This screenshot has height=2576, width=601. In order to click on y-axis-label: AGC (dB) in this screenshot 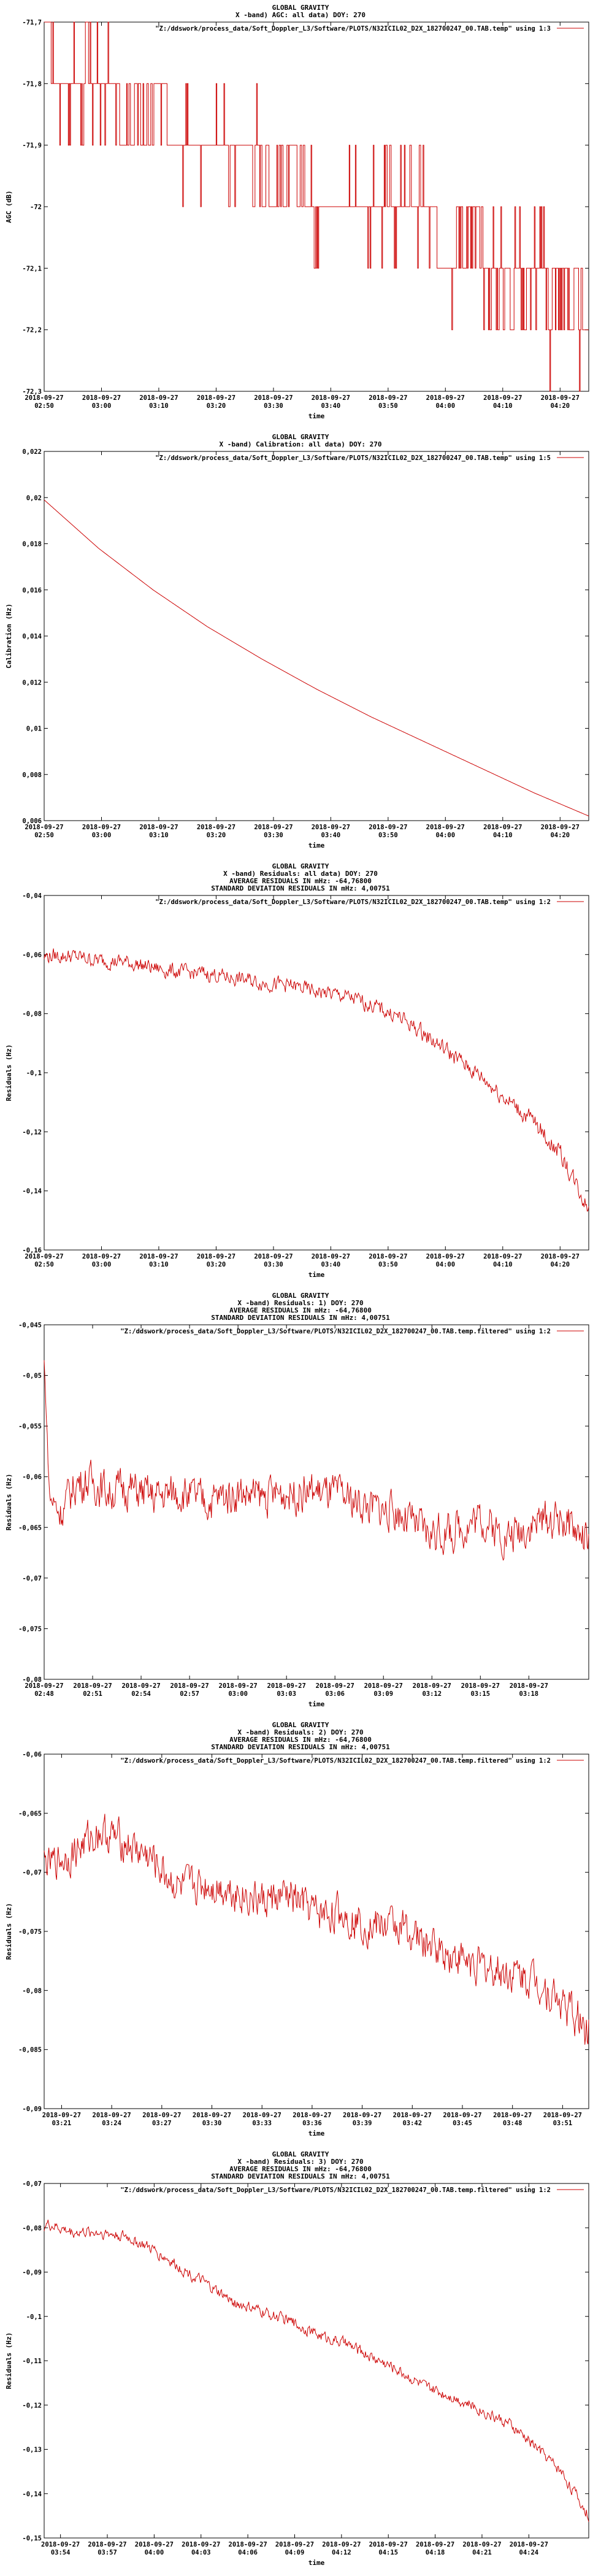, I will do `click(9, 207)`.